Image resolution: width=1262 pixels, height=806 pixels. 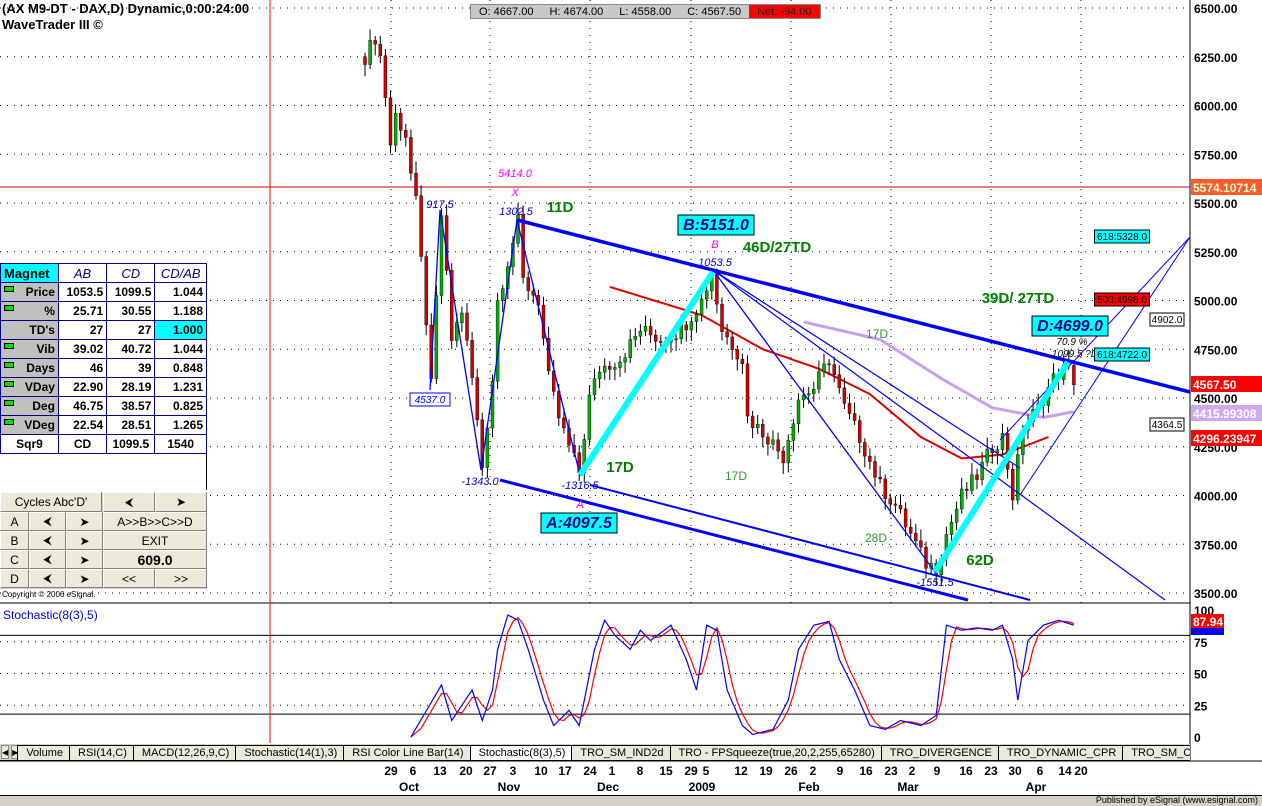 I want to click on cycle-b-label: B, so click(x=14, y=540).